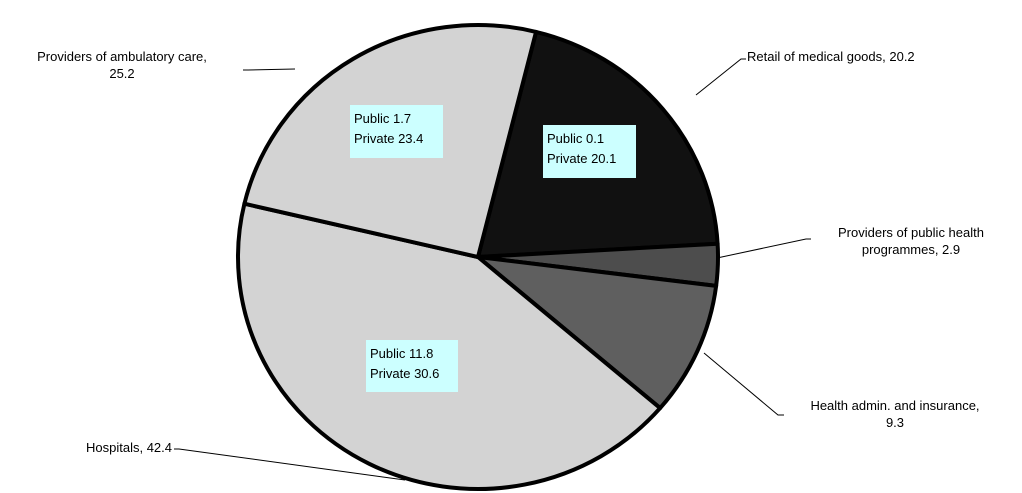 This screenshot has height=493, width=1022. I want to click on leader-line-hospitals, so click(290, 464).